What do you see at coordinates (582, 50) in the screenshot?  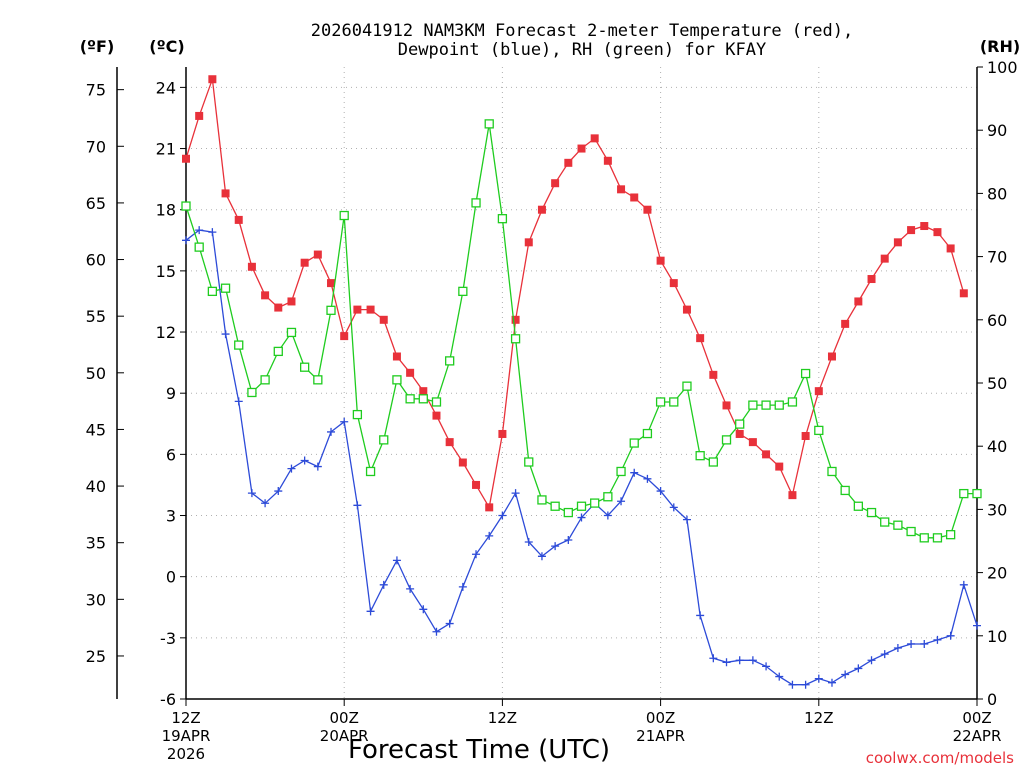 I see `chart-title-line2: Dewpoint (blue), RH (green) for KFAY` at bounding box center [582, 50].